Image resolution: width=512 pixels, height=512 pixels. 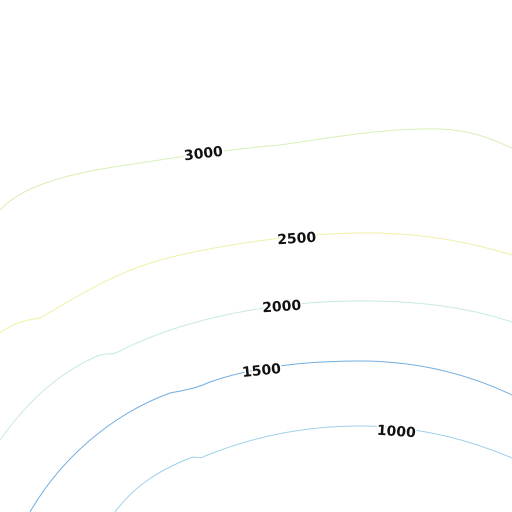 I want to click on contour-label-3000: 3000, so click(x=203, y=154).